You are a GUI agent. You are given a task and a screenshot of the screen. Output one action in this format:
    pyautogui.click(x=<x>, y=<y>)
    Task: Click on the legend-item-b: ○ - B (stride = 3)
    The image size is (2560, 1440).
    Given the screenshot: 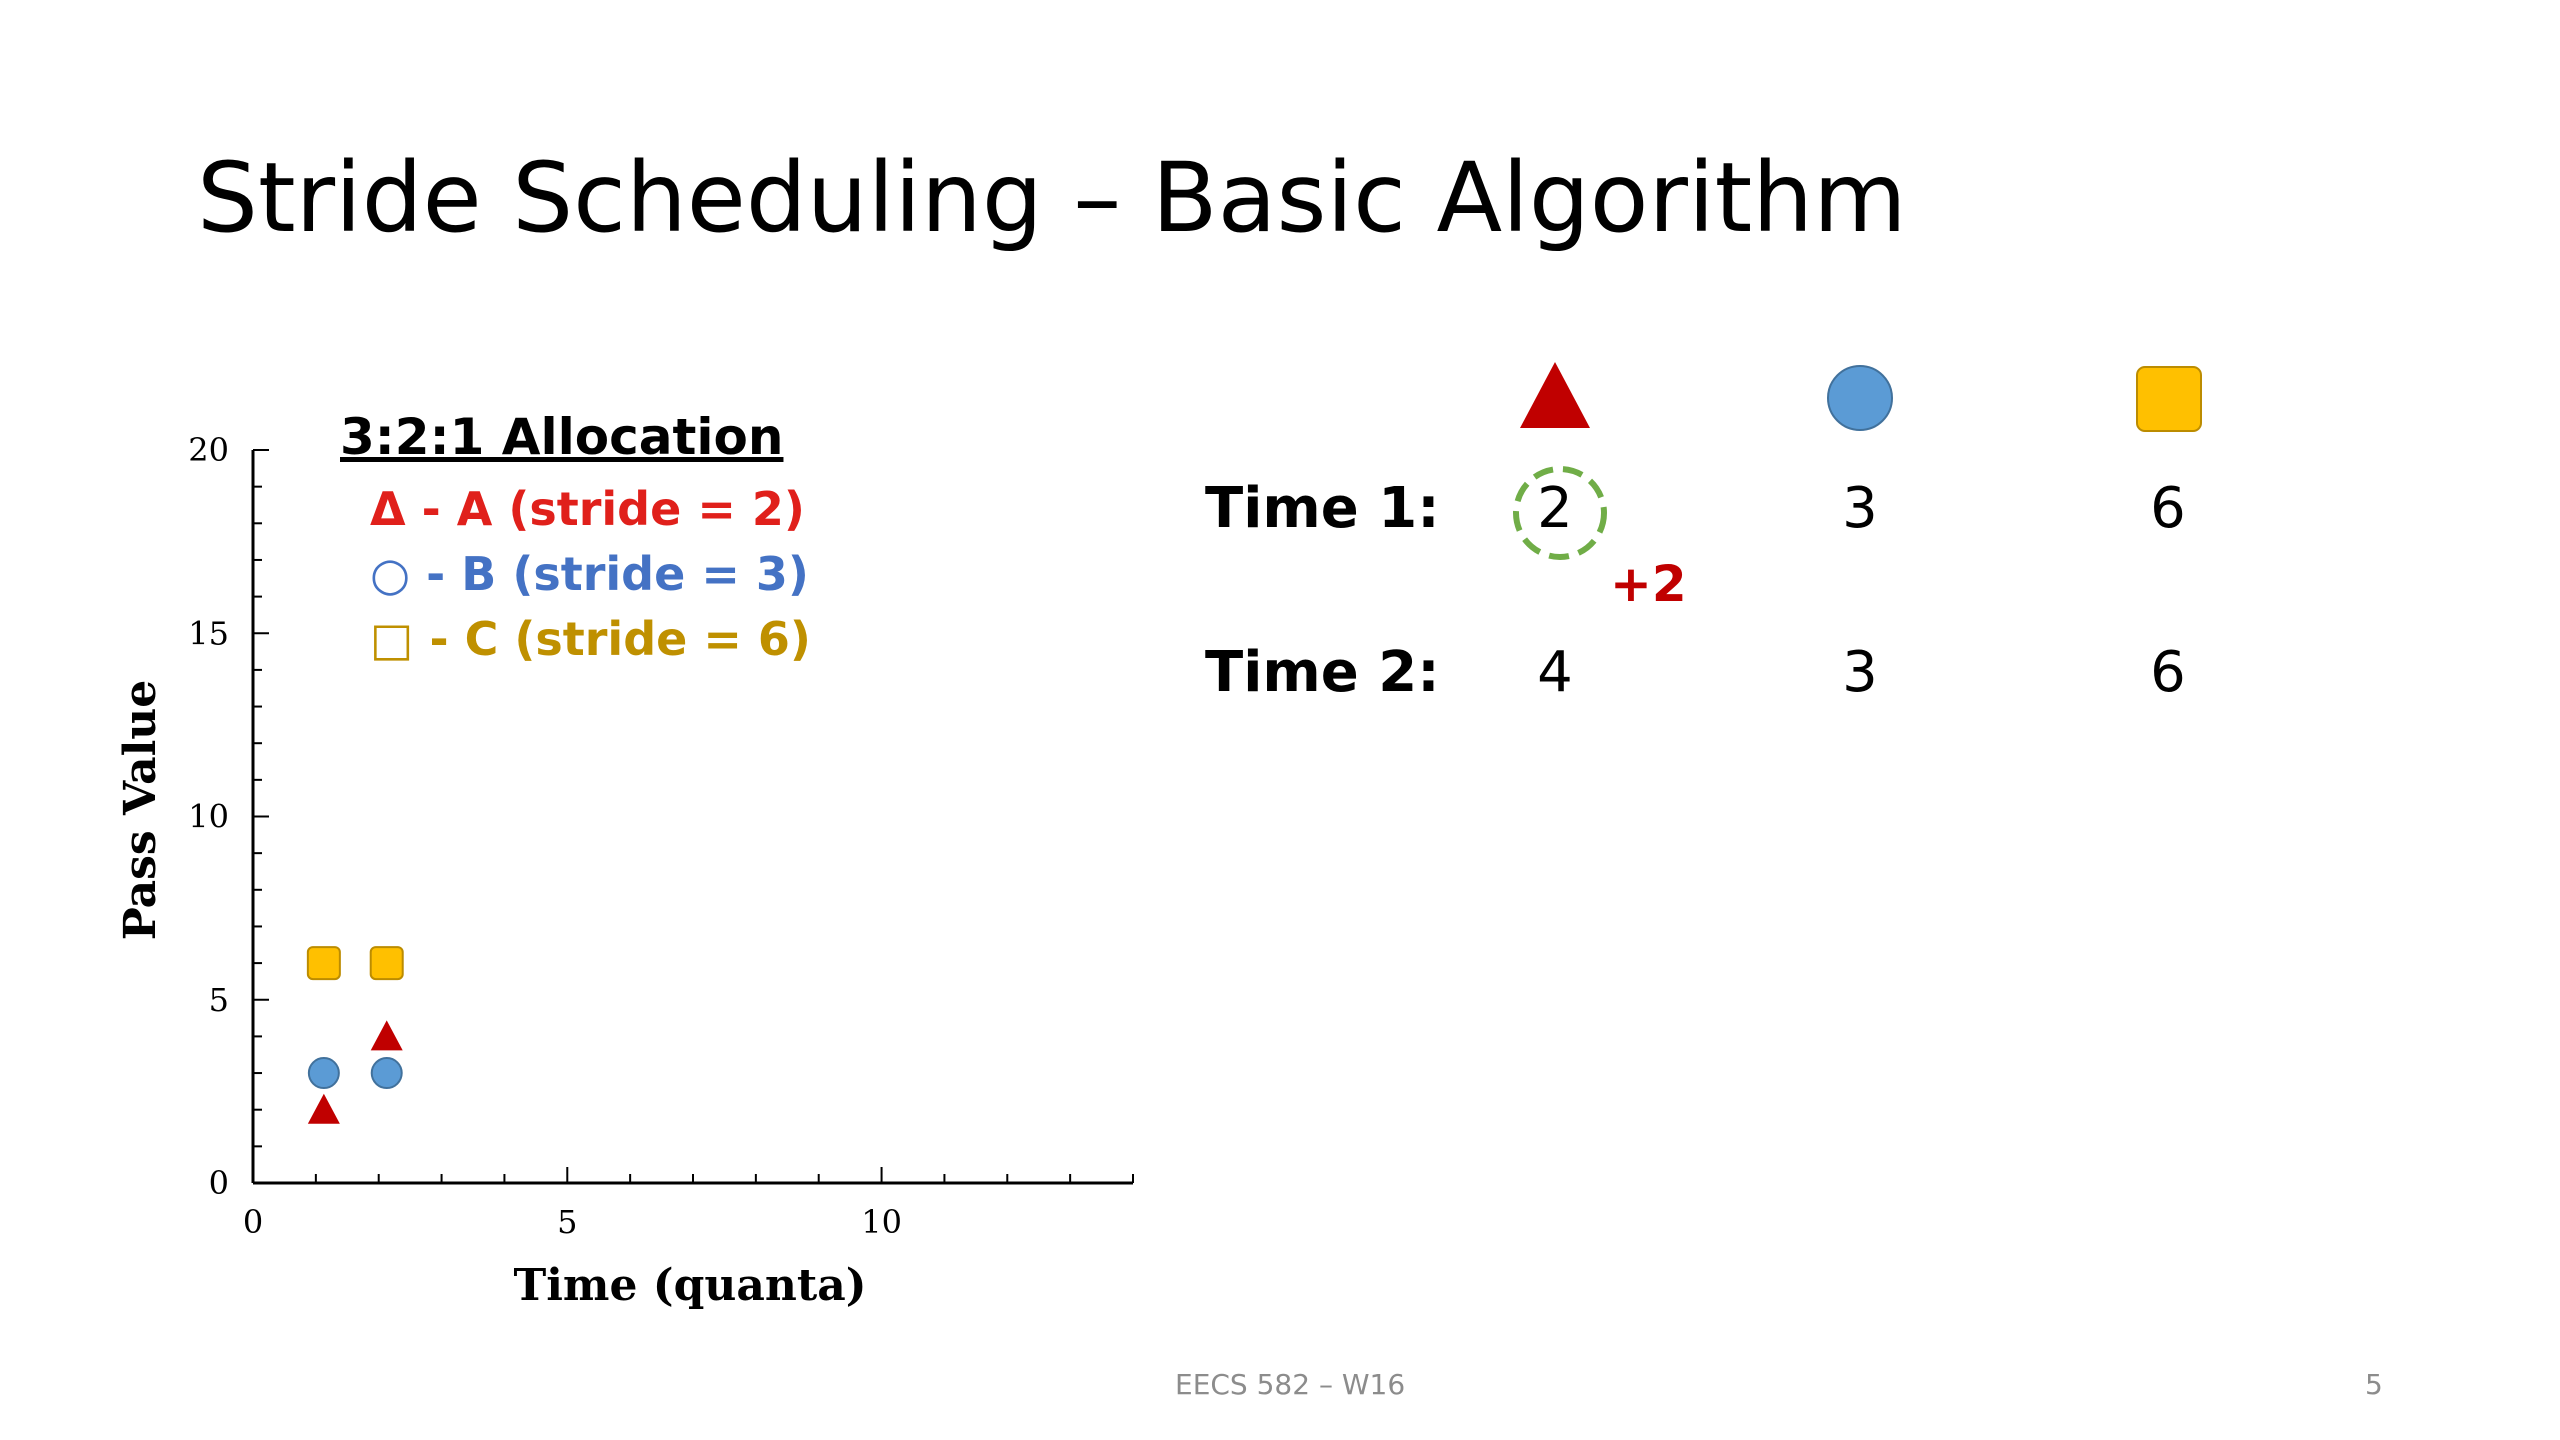 What is the action you would take?
    pyautogui.click(x=589, y=574)
    